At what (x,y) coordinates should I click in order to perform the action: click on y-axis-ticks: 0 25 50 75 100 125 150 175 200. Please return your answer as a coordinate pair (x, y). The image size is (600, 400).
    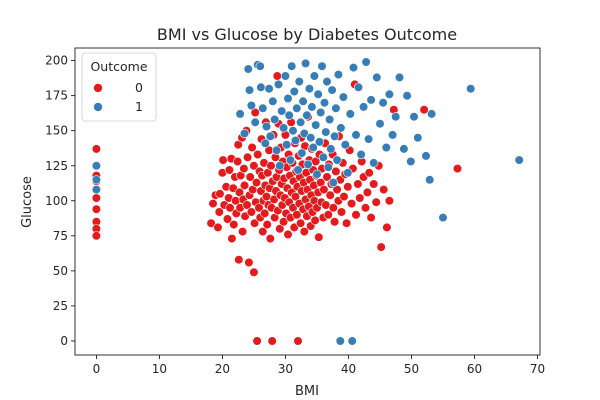
    Looking at the image, I should click on (60, 201).